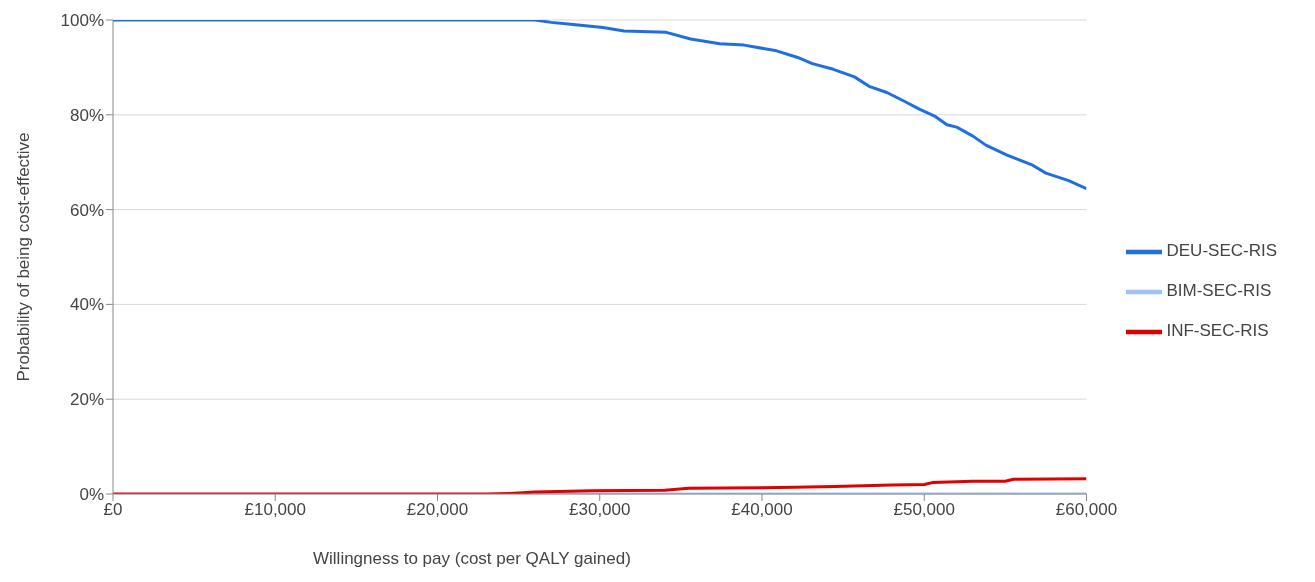 Image resolution: width=1315 pixels, height=582 pixels. What do you see at coordinates (1219, 290) in the screenshot?
I see `legend-label: BIM-SEC-RIS` at bounding box center [1219, 290].